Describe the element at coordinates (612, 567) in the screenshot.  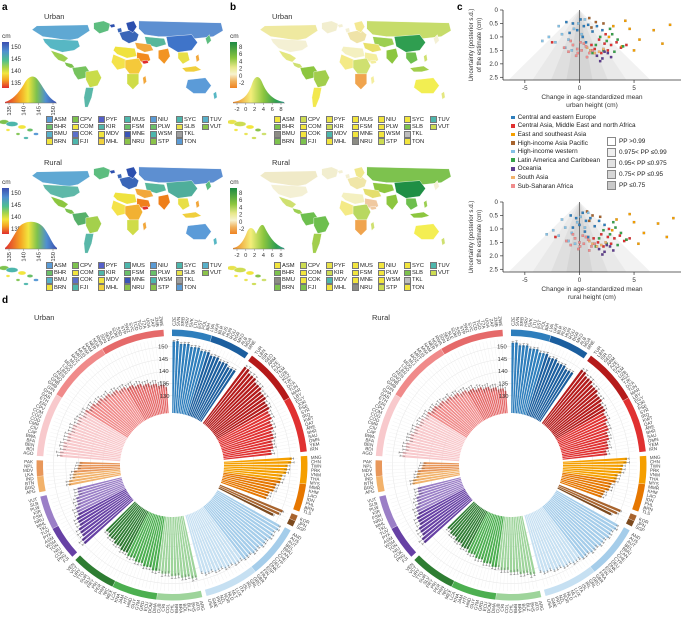
I see `country-label-DNK: DNK` at that location.